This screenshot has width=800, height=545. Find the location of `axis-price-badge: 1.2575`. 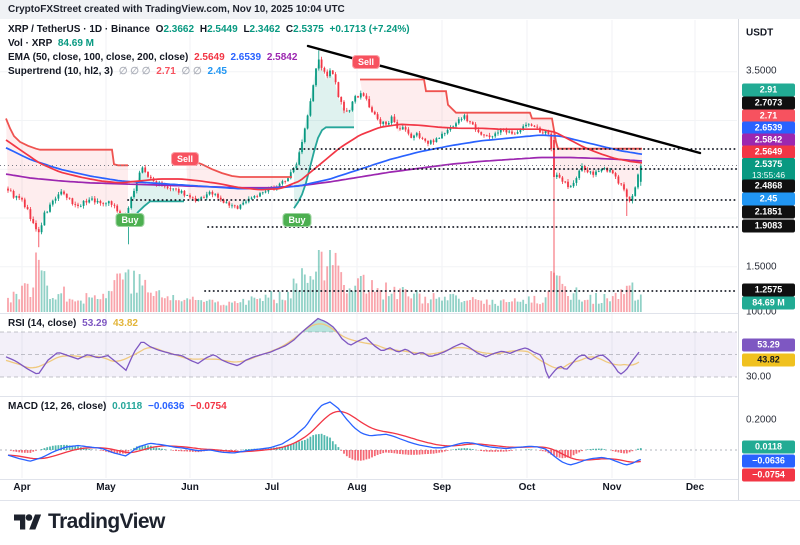

axis-price-badge: 1.2575 is located at coordinates (768, 290).